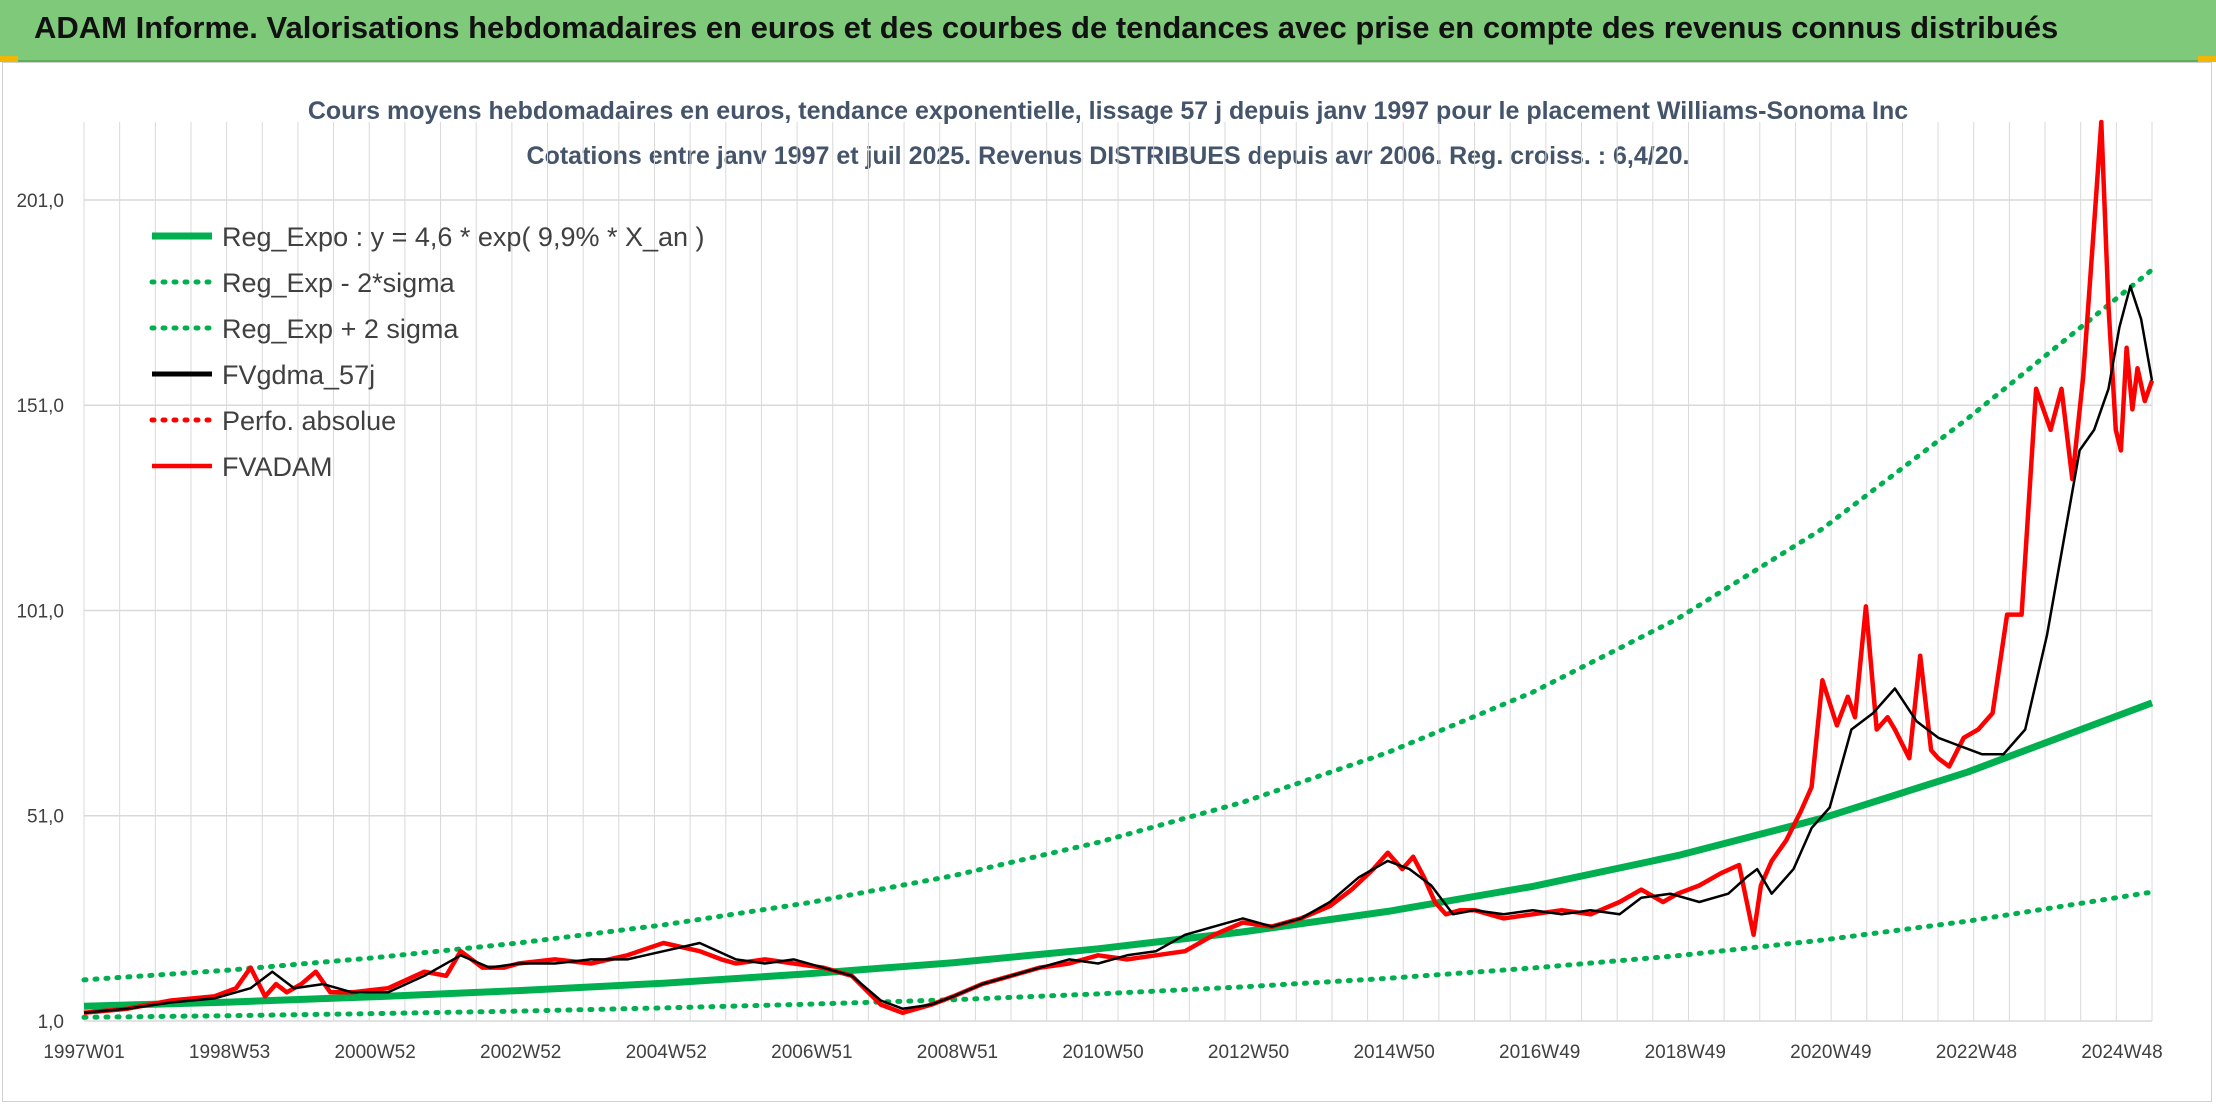  I want to click on x-tick-label: 2020W49, so click(1830, 1052).